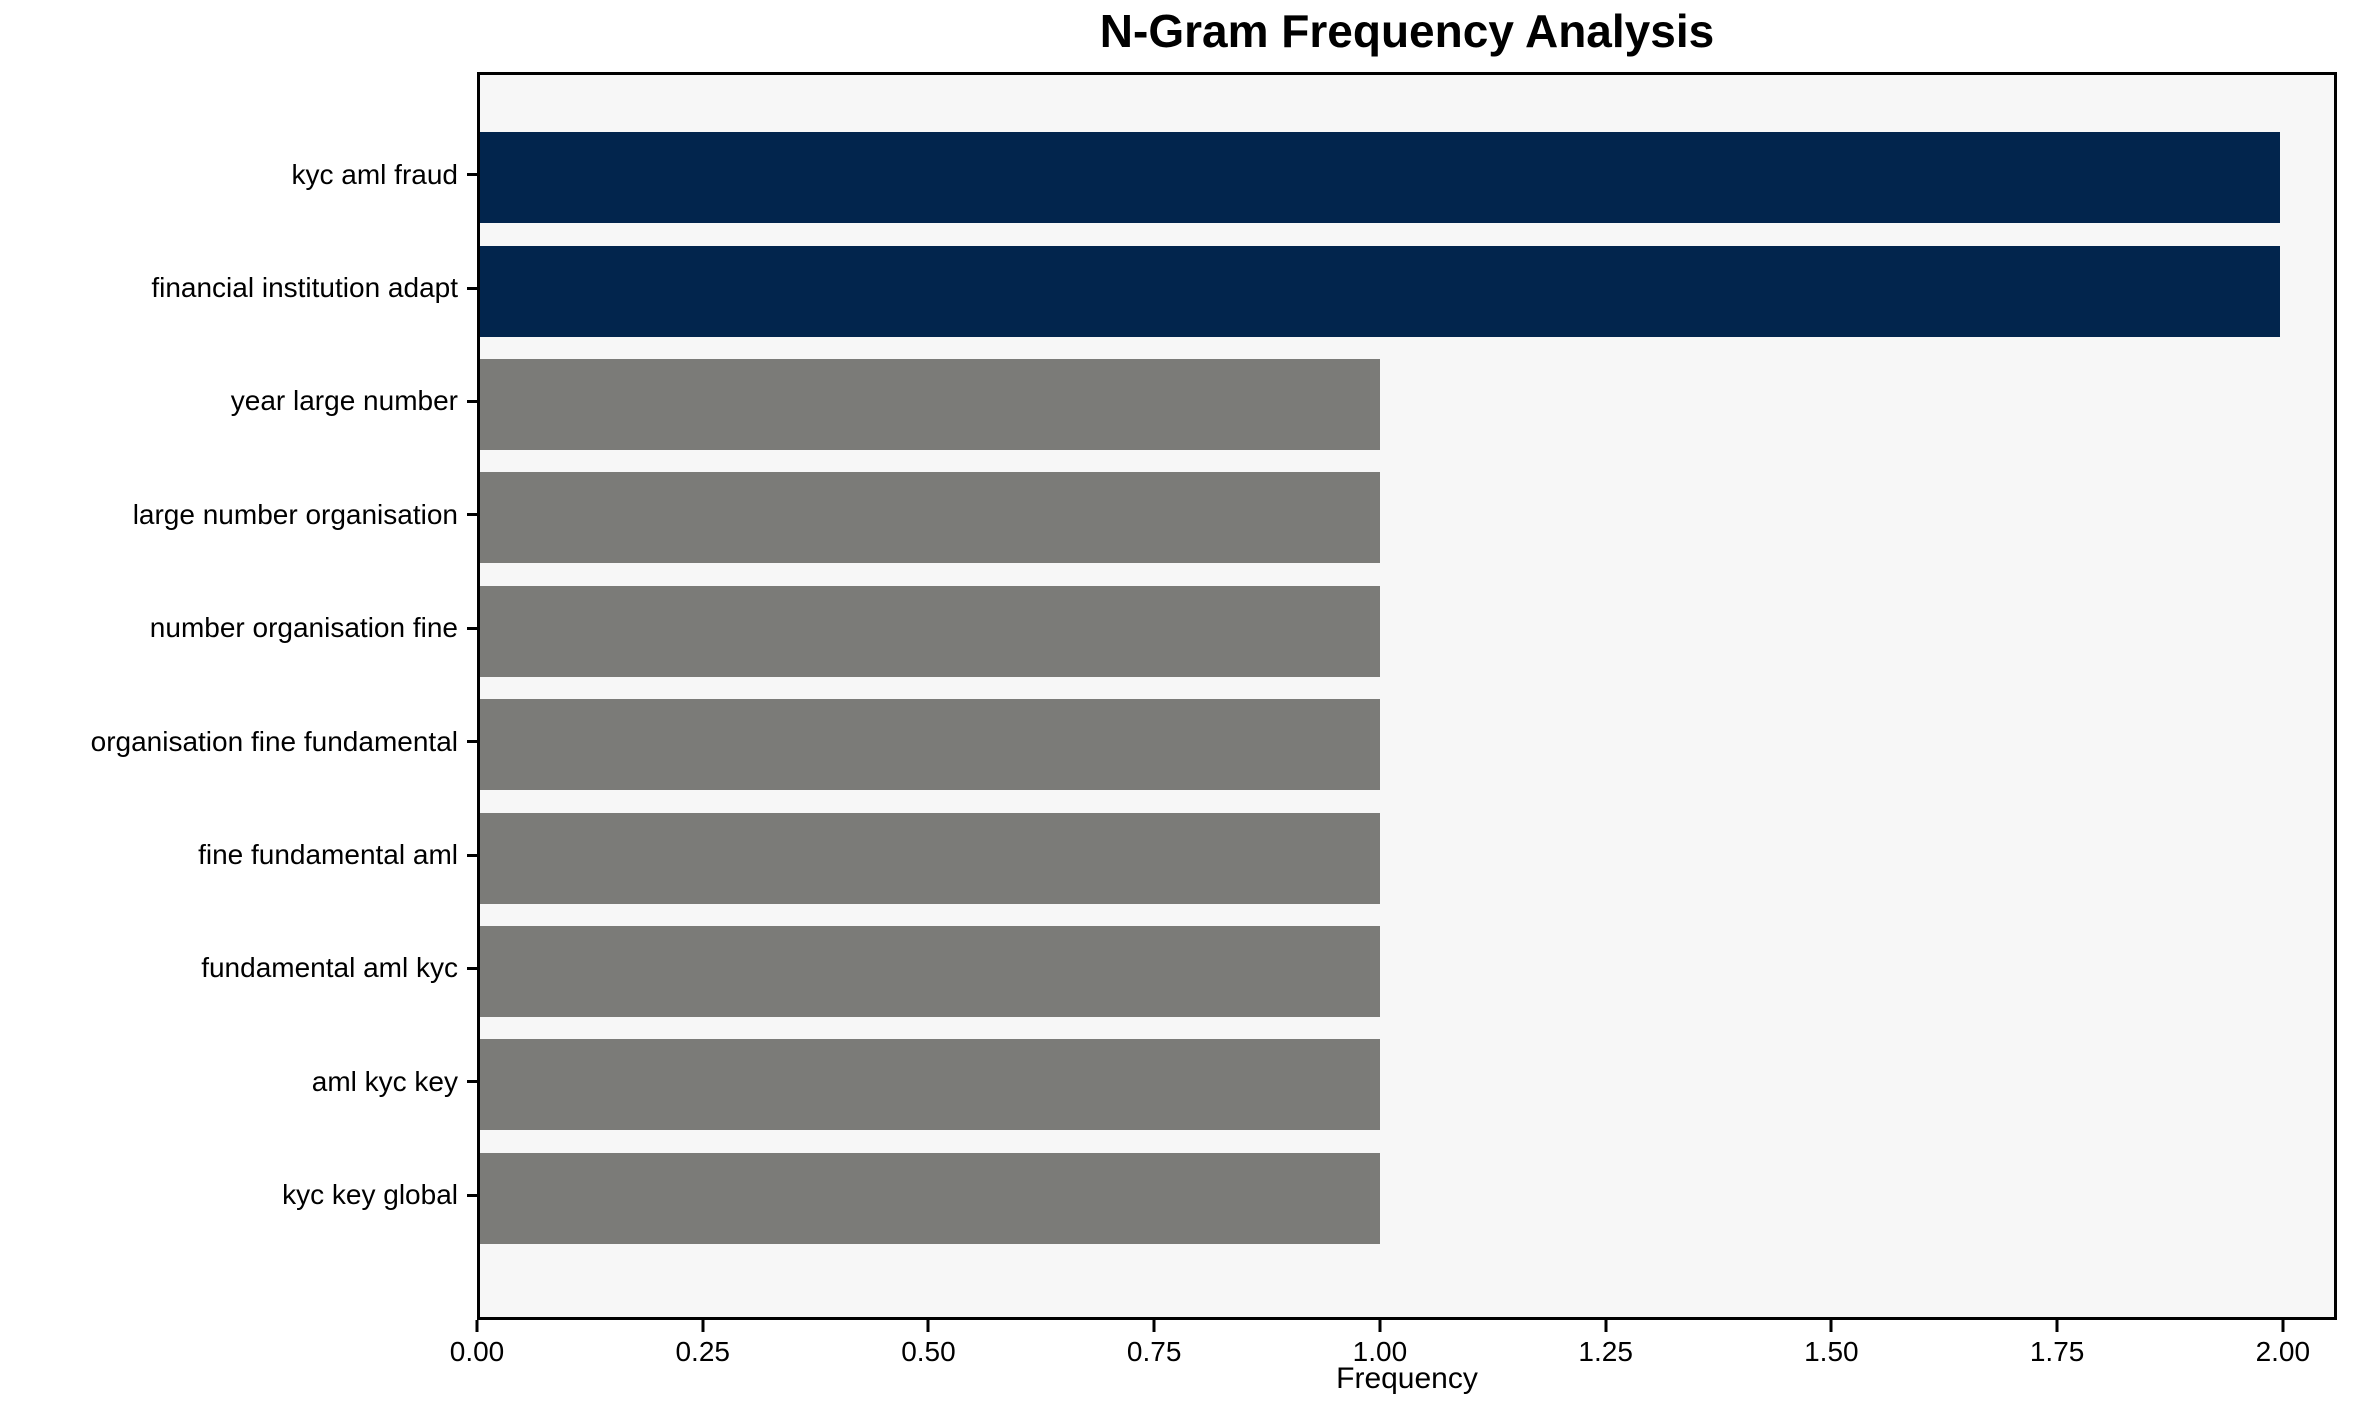 The image size is (2356, 1414). Describe the element at coordinates (1605, 1351) in the screenshot. I see `x-tick-label: 1.25` at that location.